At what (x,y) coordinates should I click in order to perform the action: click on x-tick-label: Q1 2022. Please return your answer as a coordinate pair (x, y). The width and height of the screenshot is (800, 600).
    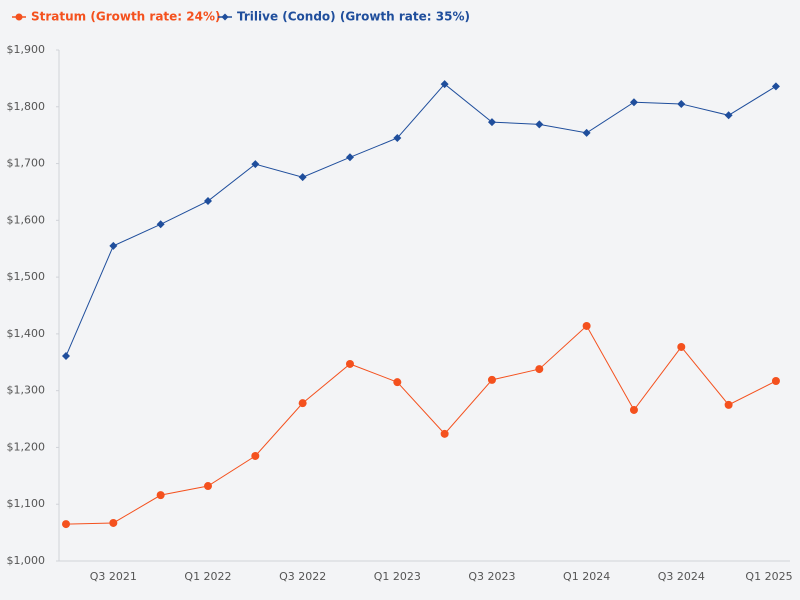
    Looking at the image, I should click on (207, 576).